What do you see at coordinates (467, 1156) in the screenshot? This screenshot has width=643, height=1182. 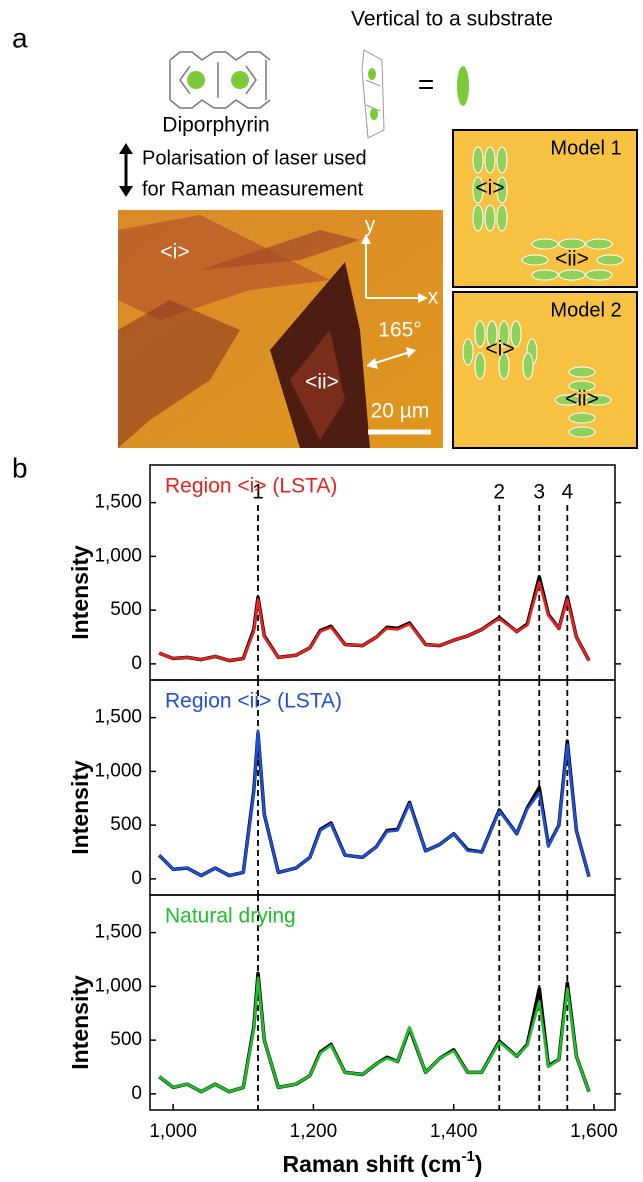 I see `x-axis-label-part: -1` at bounding box center [467, 1156].